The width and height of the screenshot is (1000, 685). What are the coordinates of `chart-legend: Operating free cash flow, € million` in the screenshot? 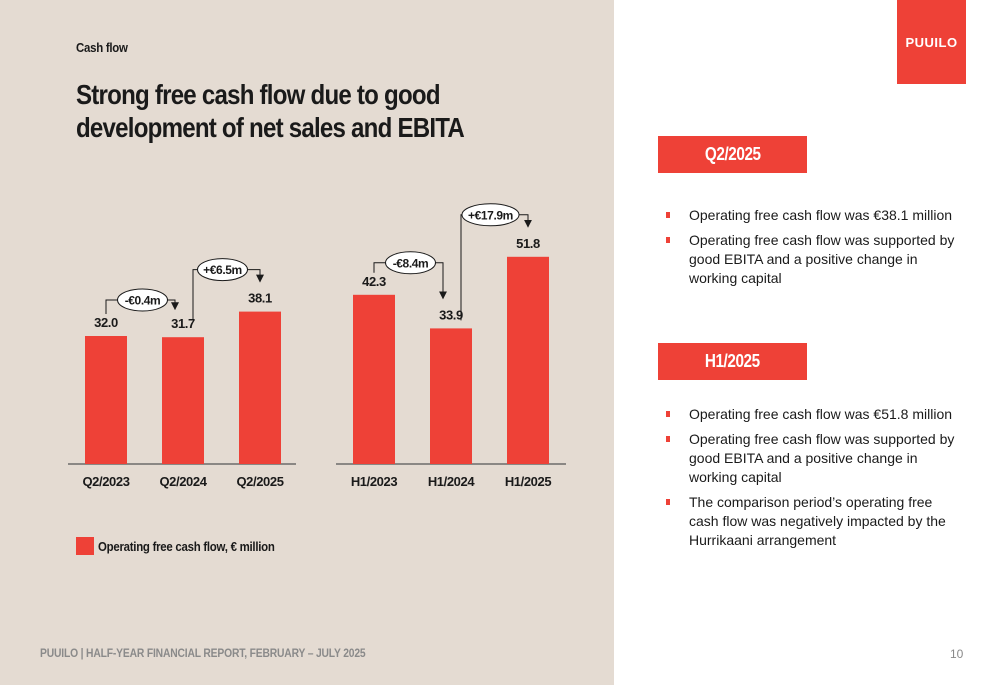 It's located at (187, 546).